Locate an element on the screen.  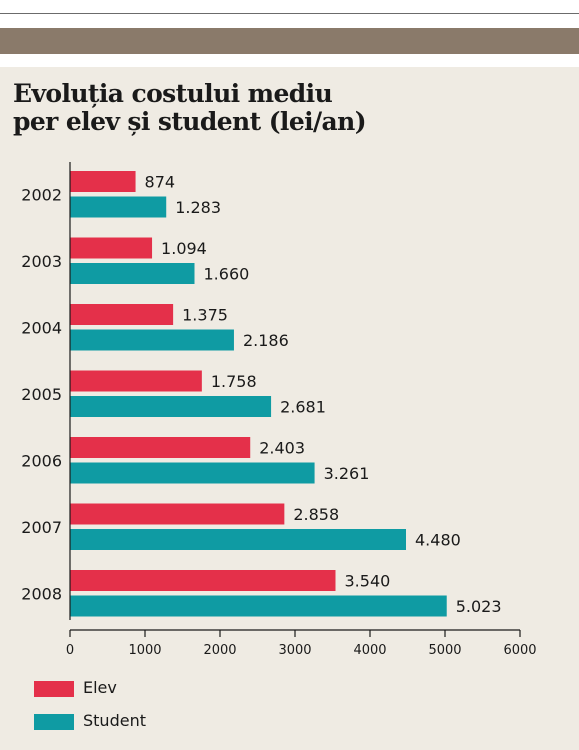
bar-student-2004 is located at coordinates (152, 340).